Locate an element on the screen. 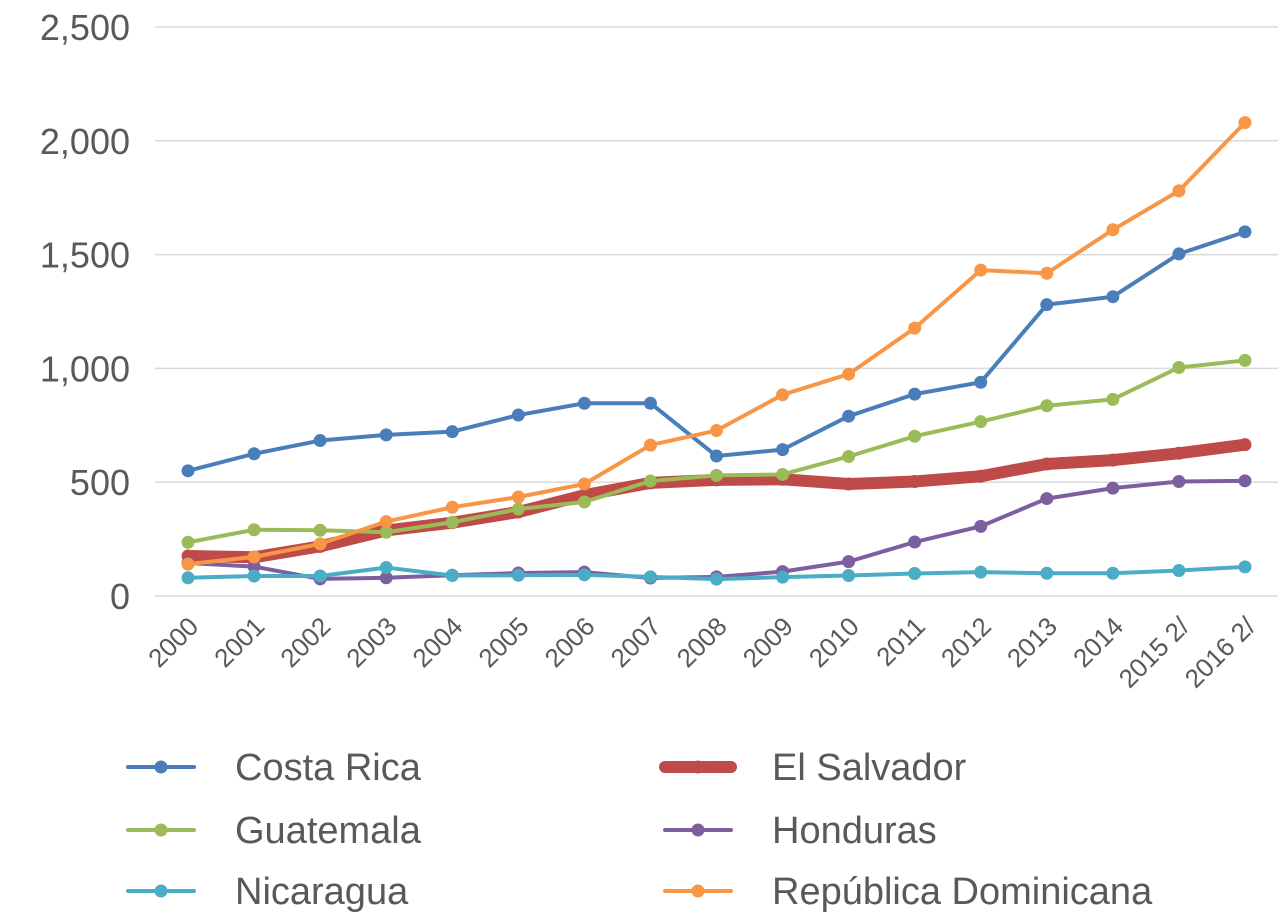 The image size is (1278, 913). legend-item: Nicaragua is located at coordinates (267, 892).